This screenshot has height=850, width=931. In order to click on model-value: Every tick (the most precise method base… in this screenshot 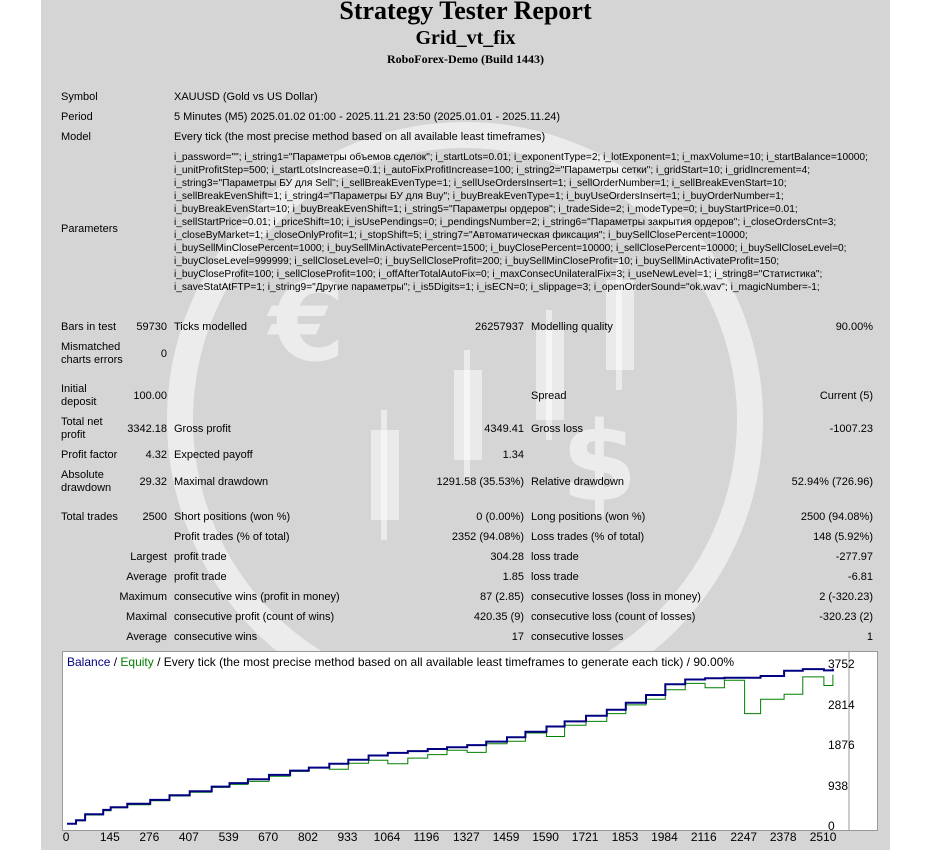, I will do `click(360, 137)`.